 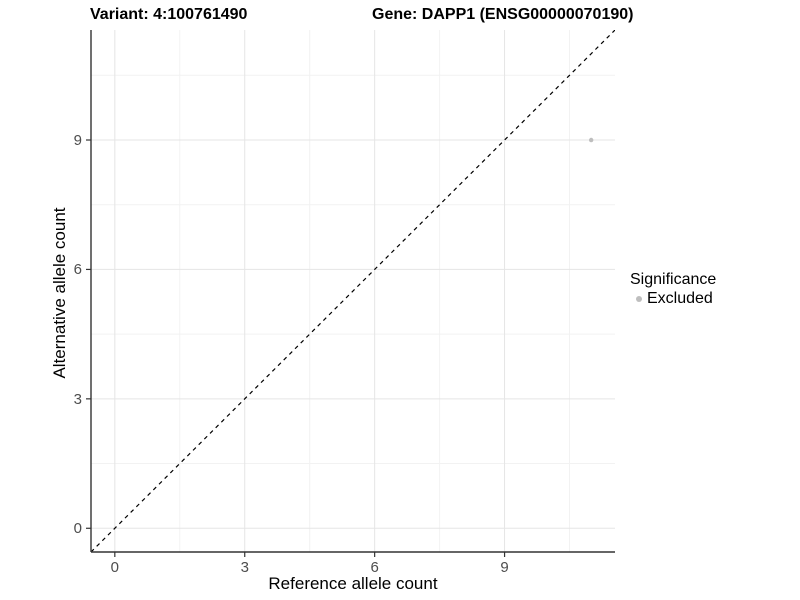 What do you see at coordinates (504, 567) in the screenshot?
I see `x-tick-label: 9` at bounding box center [504, 567].